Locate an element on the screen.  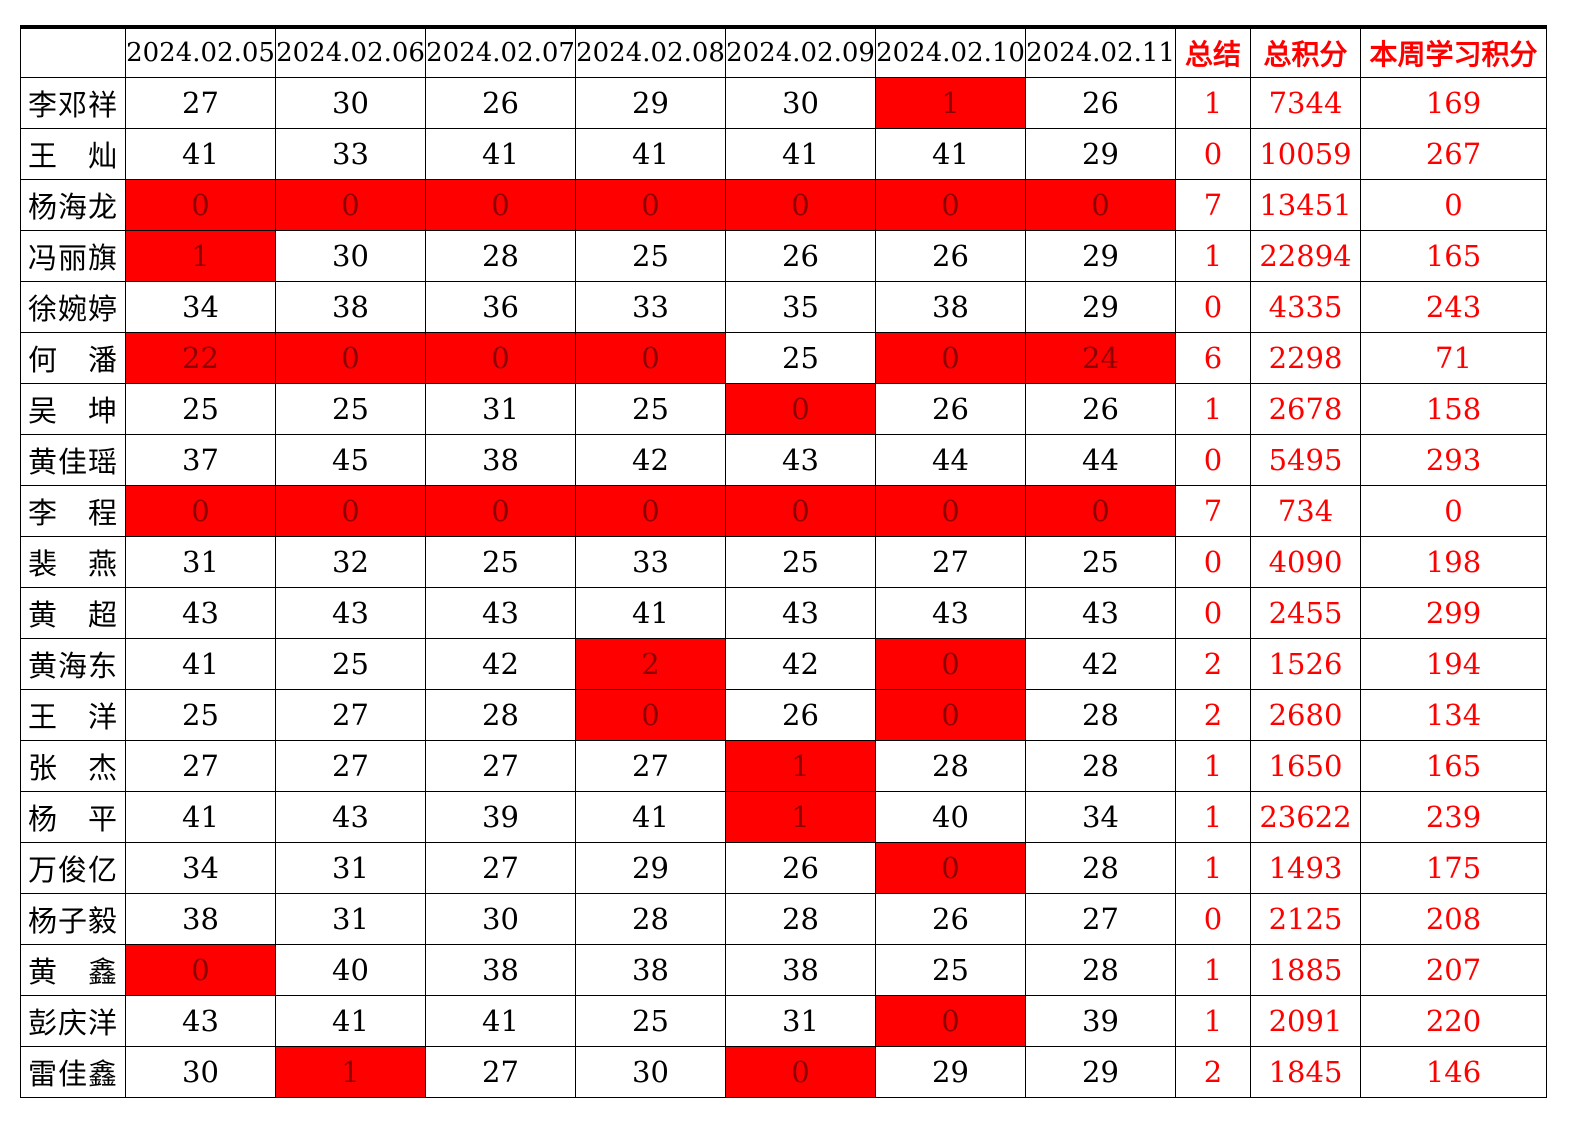
daily-score-cell: 40 is located at coordinates (350, 969).